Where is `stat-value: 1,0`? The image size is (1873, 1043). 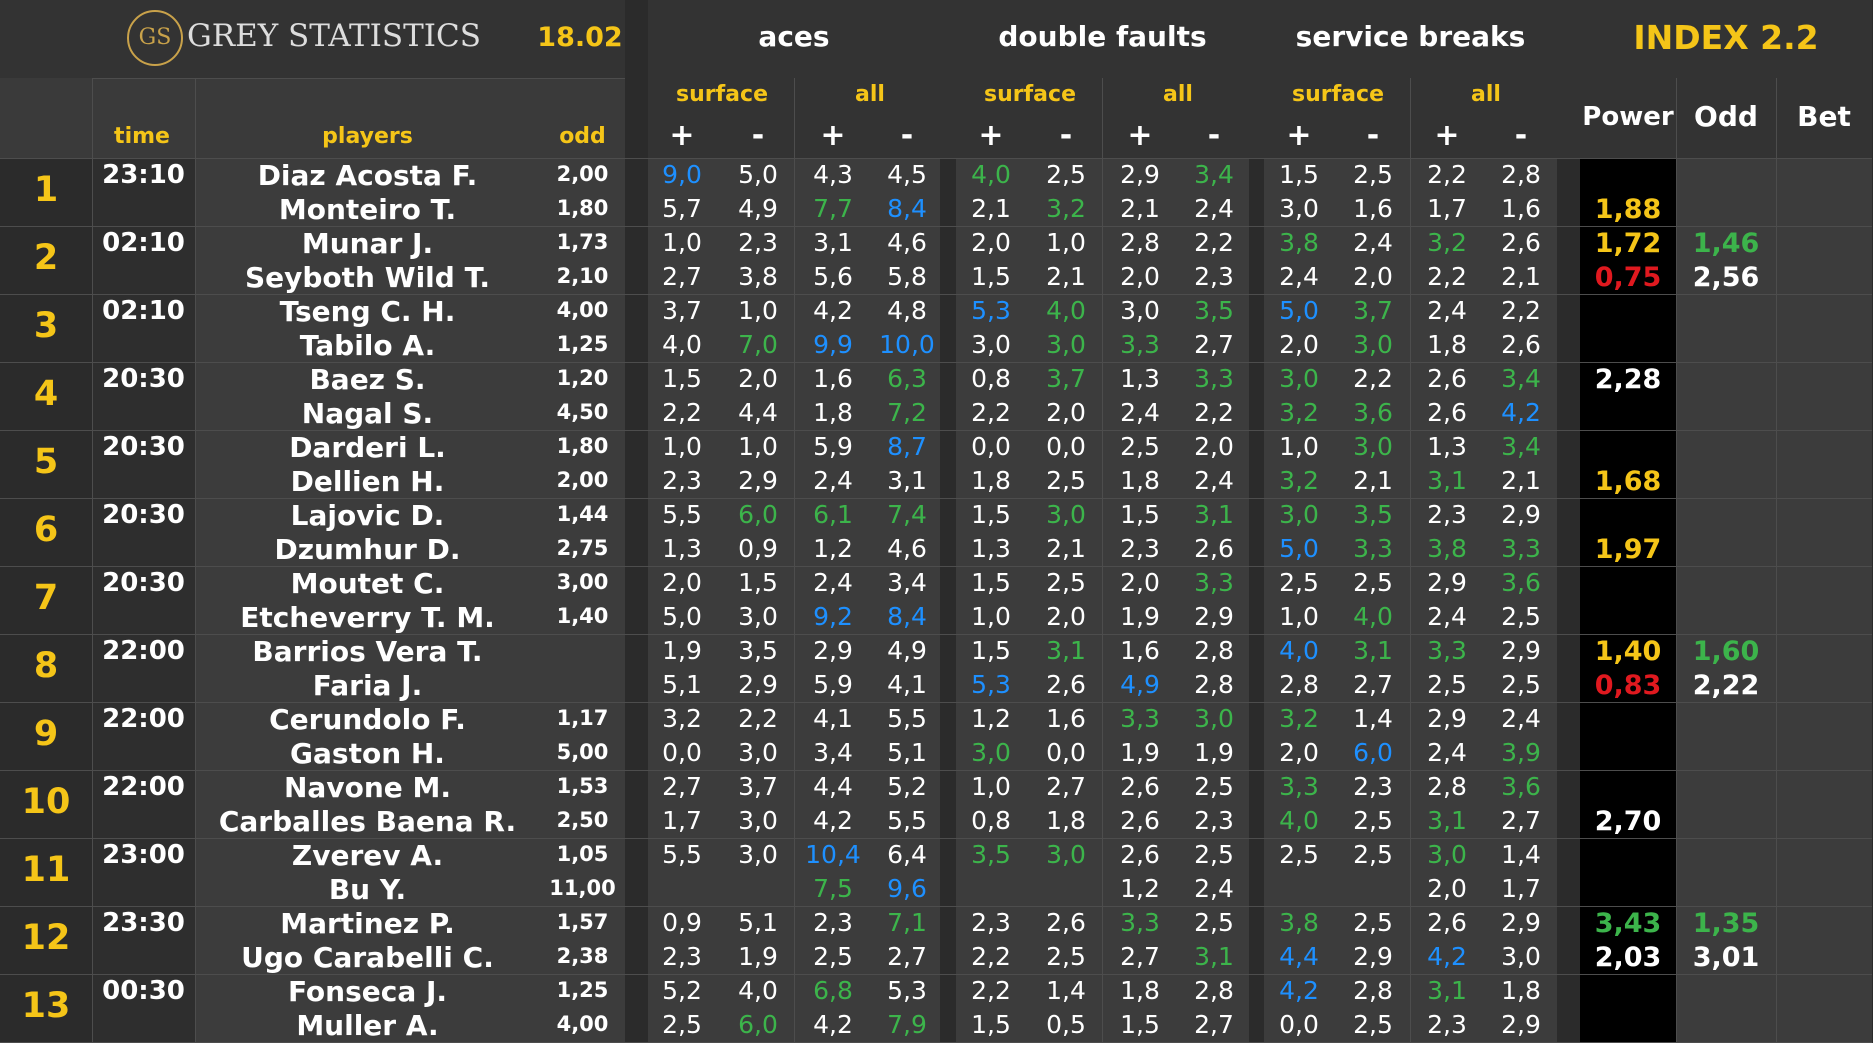
stat-value: 1,0 is located at coordinates (1066, 242).